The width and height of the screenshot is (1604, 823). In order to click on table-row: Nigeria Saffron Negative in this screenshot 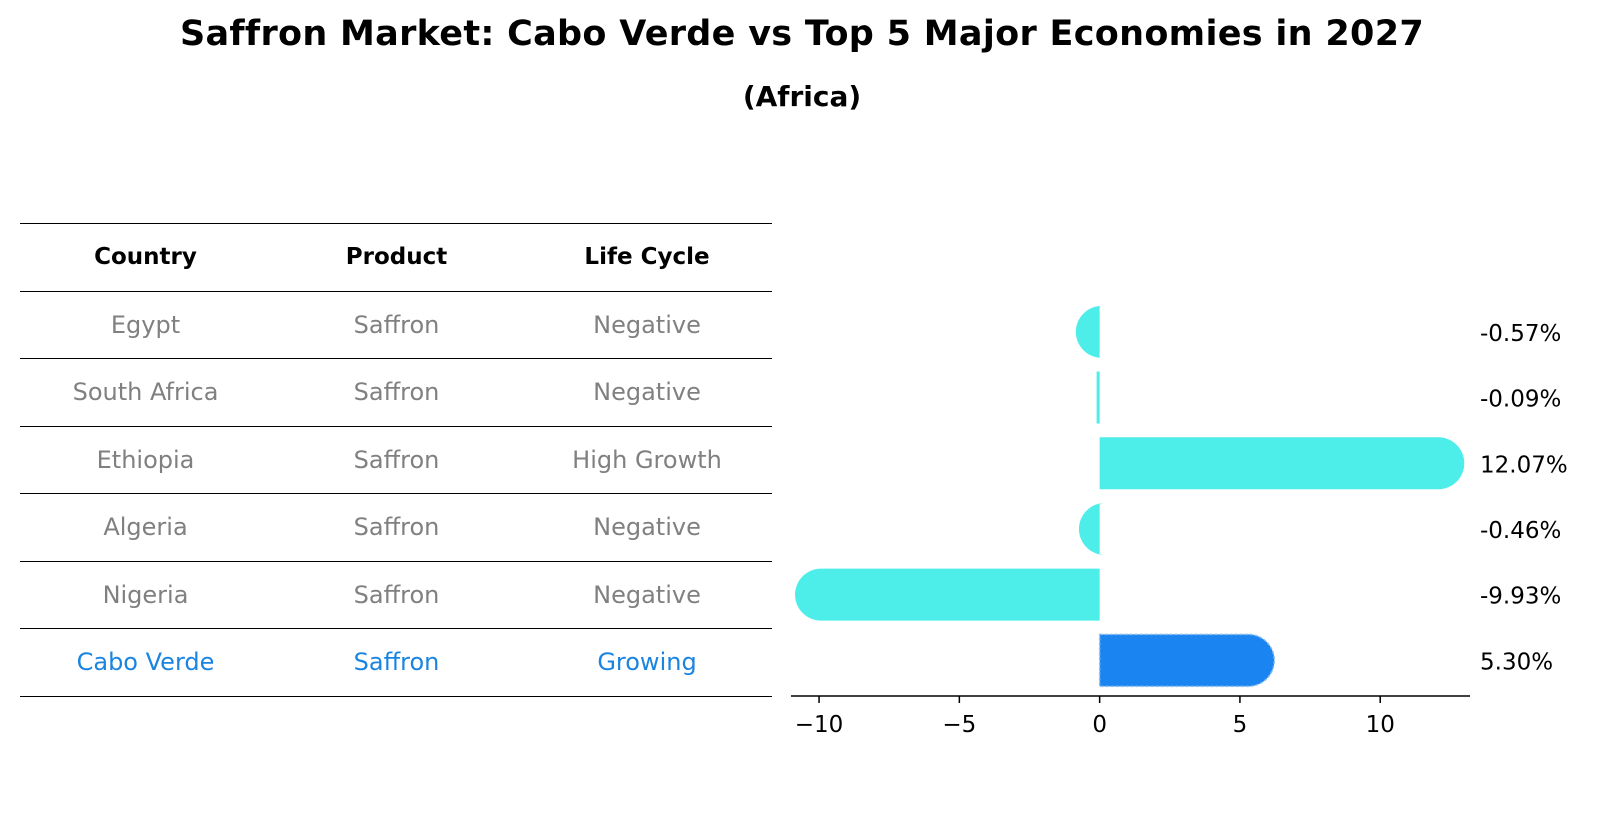, I will do `click(396, 594)`.